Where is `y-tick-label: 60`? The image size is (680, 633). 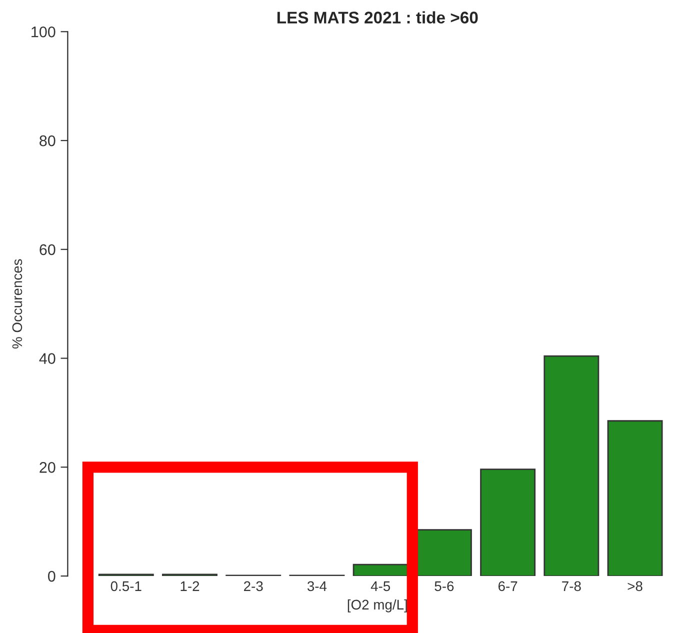
y-tick-label: 60 is located at coordinates (48, 250).